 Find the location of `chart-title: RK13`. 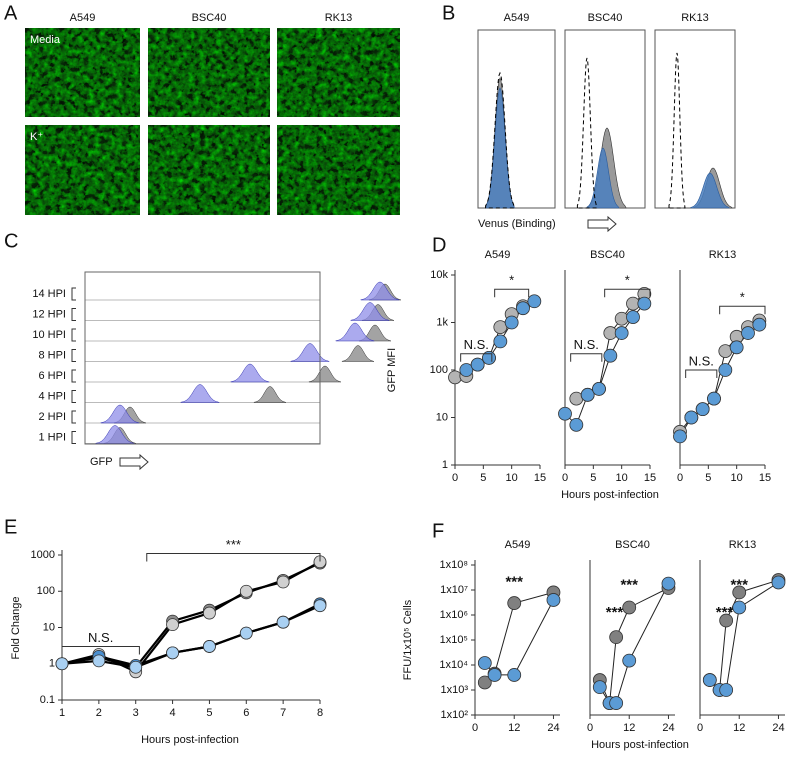

chart-title: RK13 is located at coordinates (743, 545).